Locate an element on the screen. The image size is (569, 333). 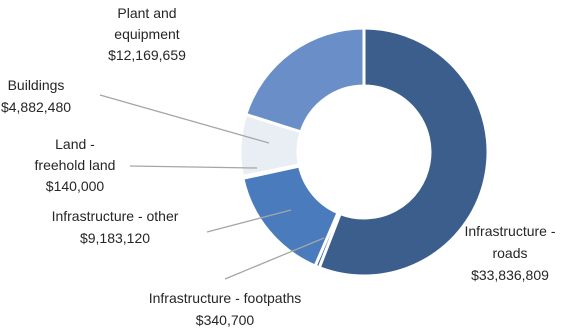
label-line: Land - is located at coordinates (75, 144).